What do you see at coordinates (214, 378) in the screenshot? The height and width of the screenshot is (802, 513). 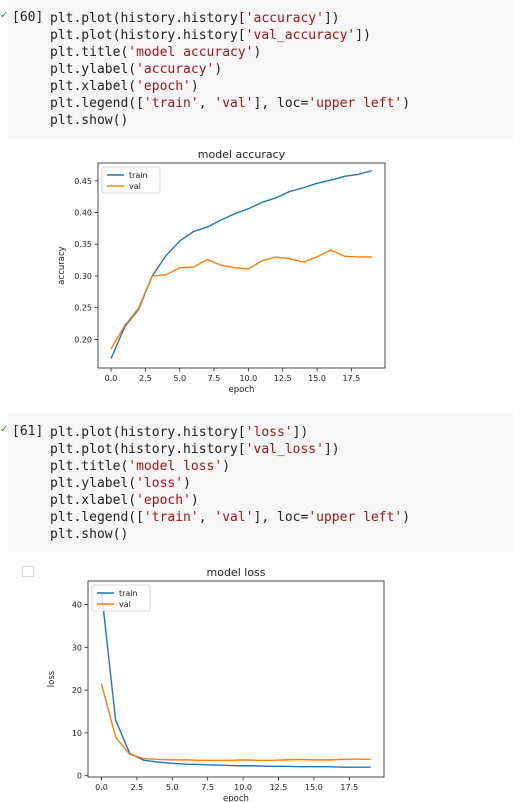 I see `x-tick-label: 7.5` at bounding box center [214, 378].